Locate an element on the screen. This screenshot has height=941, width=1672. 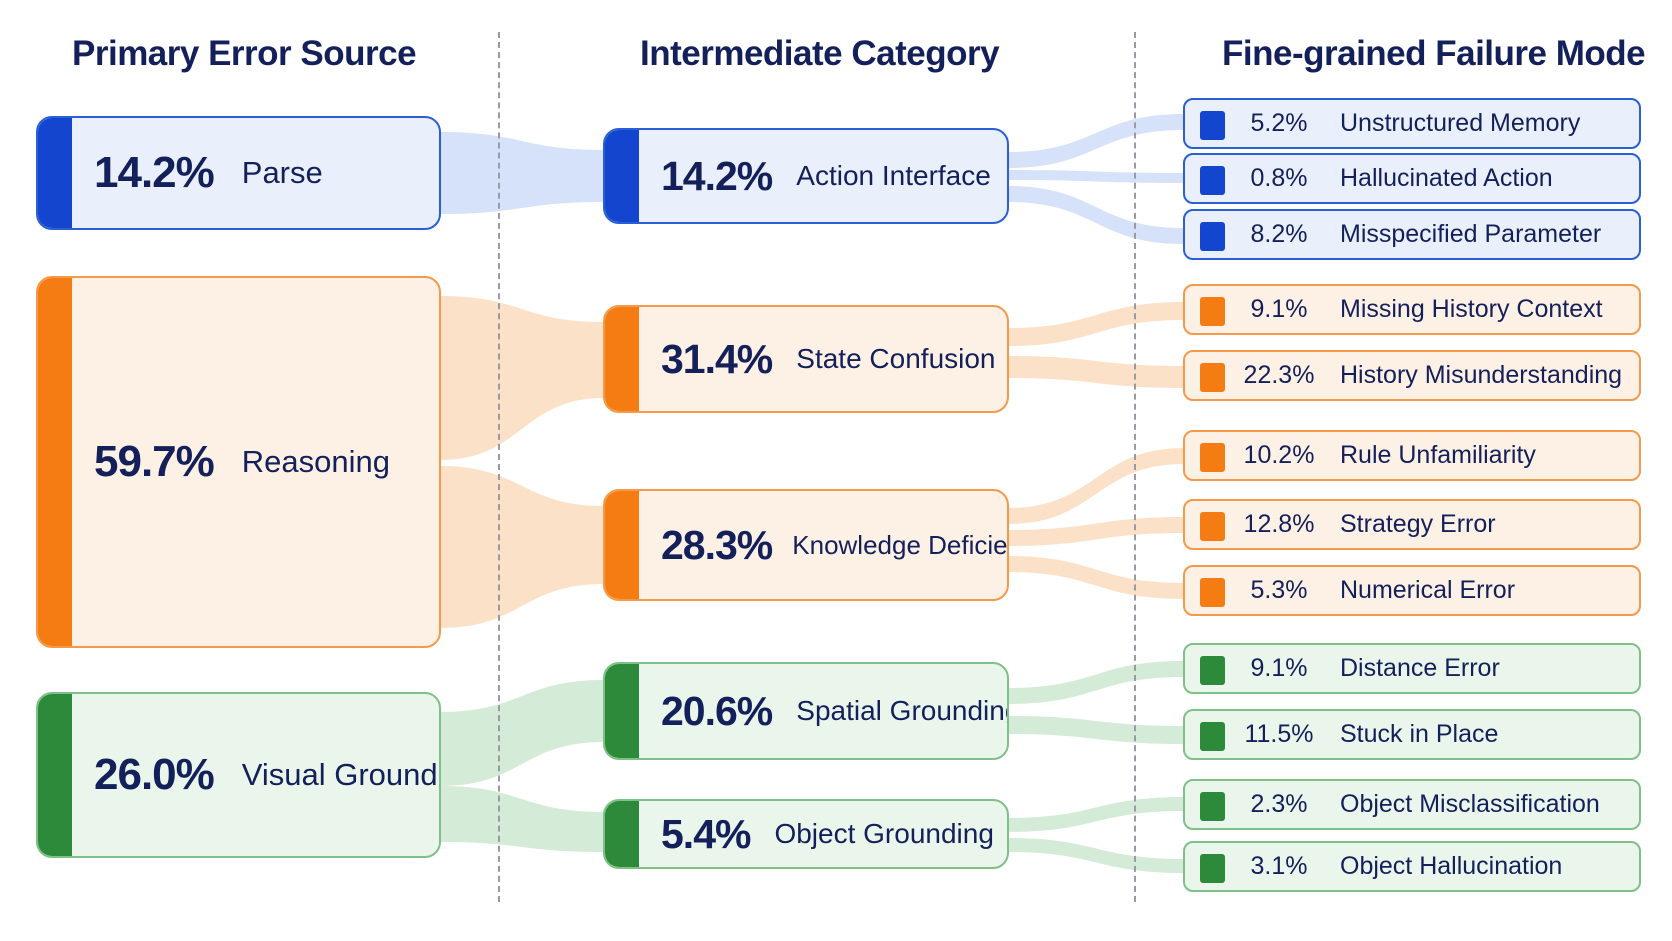
fine-node-missing-history-context: 9.1% Missing History Context is located at coordinates (1412, 309).